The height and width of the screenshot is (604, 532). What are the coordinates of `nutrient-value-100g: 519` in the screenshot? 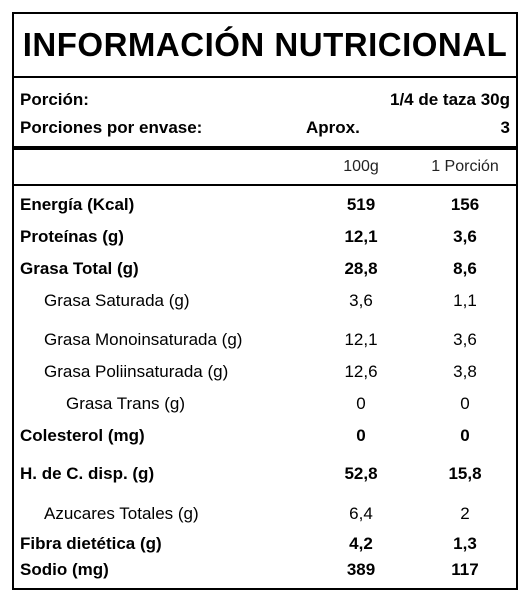 It's located at (361, 204).